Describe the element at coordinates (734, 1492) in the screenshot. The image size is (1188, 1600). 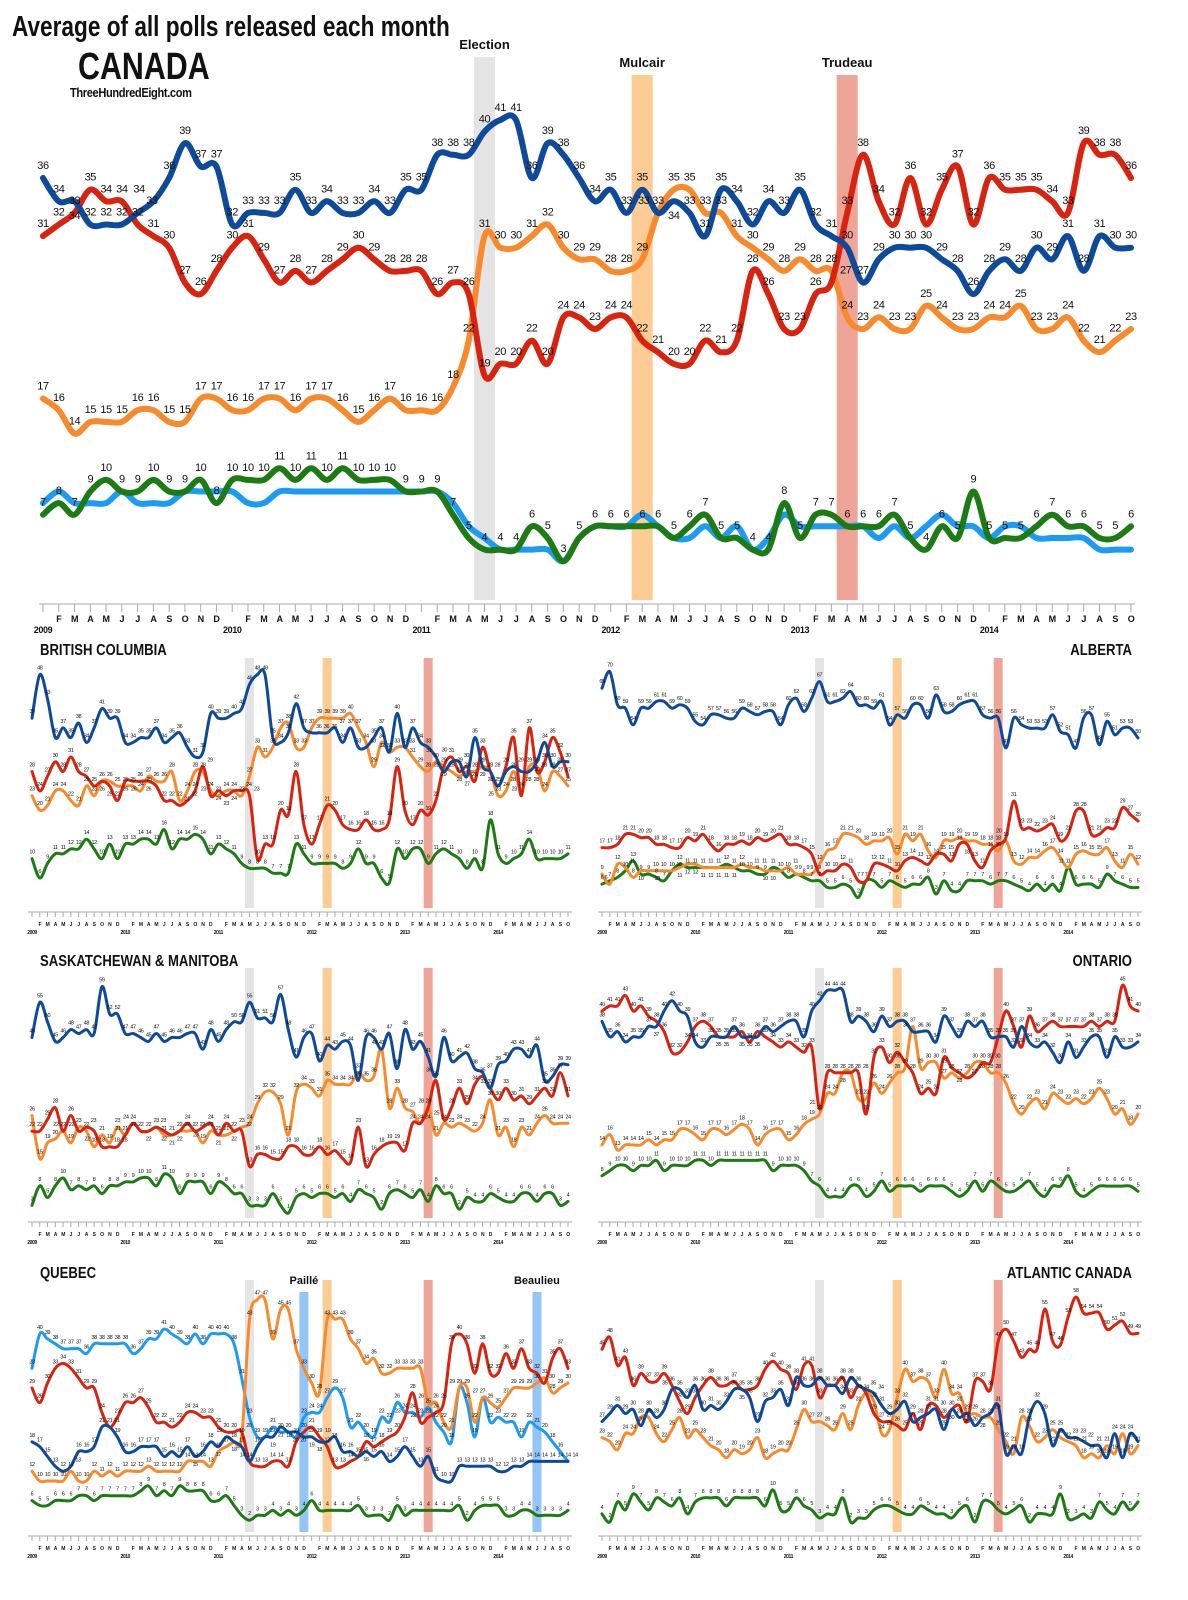
I see `data-label-gpc: 8` at that location.